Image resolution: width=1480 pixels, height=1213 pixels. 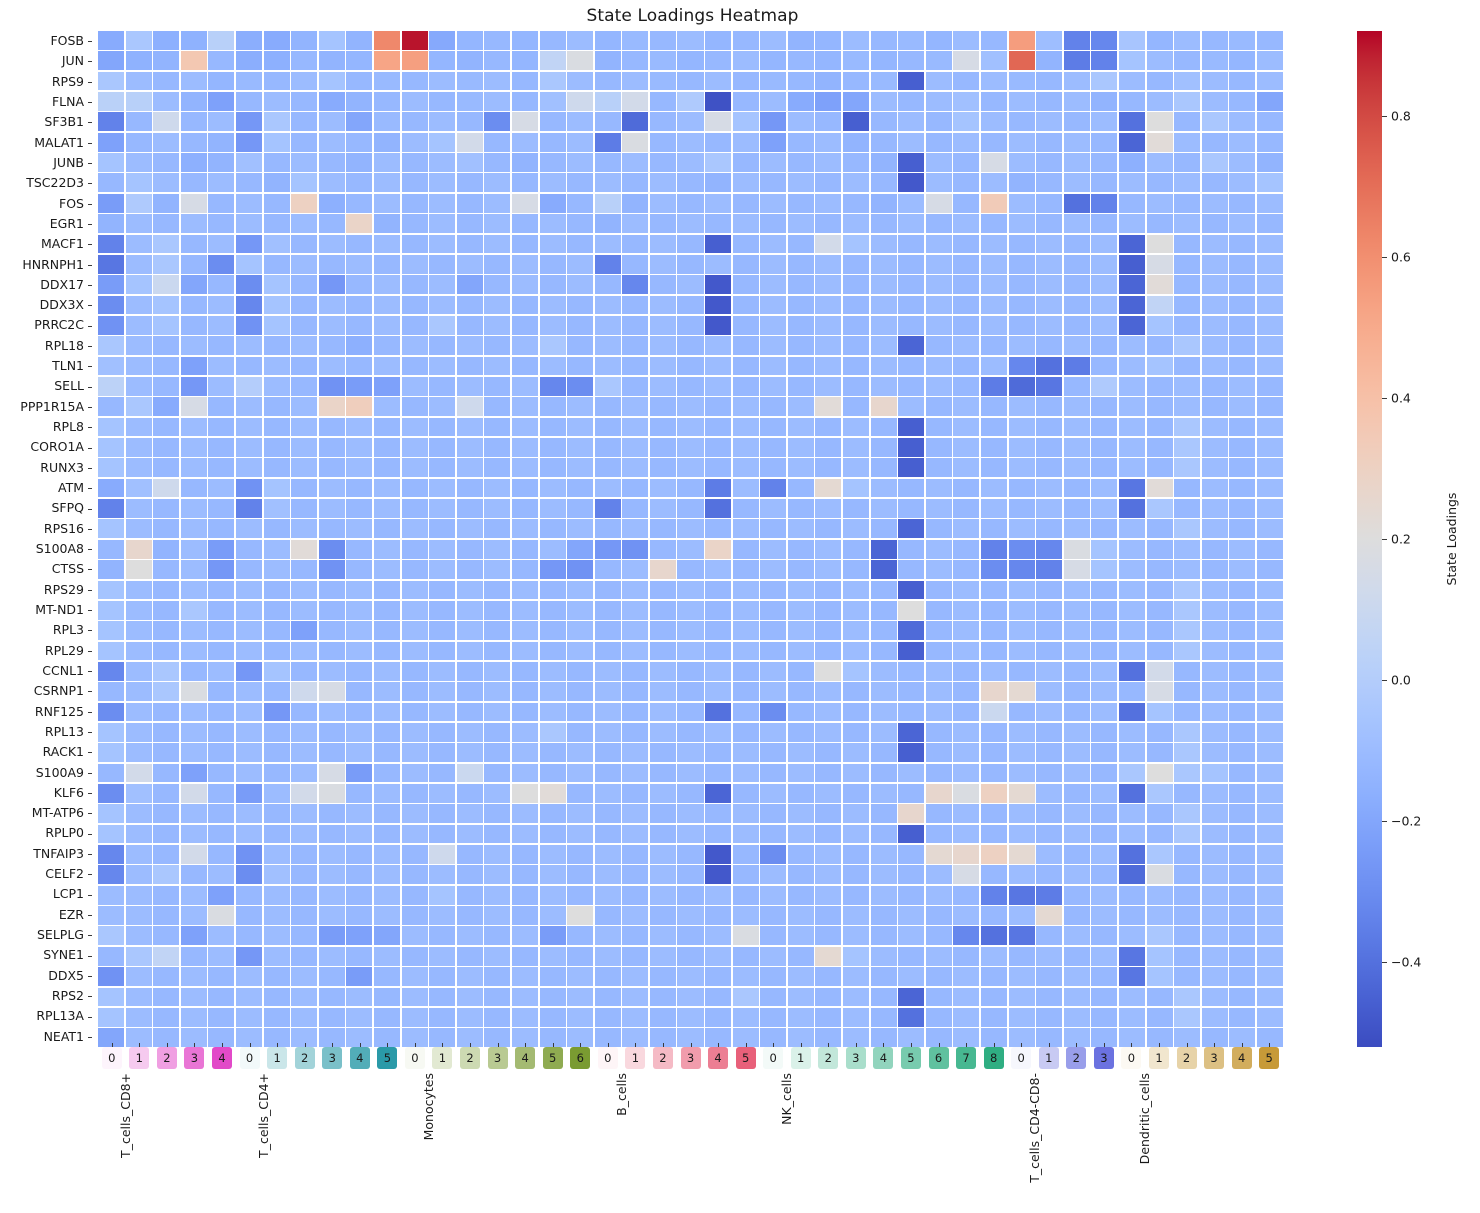 I want to click on colorbar: 0.8 0.6 0.4 0.2 0.0 −0.2 −0.4, so click(x=1389, y=539).